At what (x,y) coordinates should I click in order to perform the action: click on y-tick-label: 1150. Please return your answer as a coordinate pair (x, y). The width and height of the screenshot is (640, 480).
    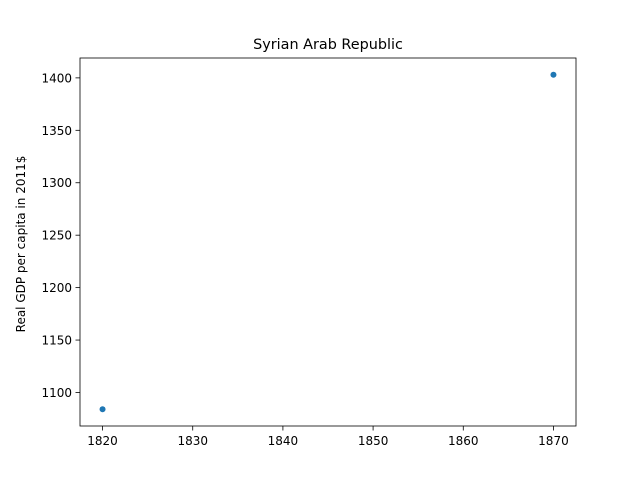
    Looking at the image, I should click on (56, 341).